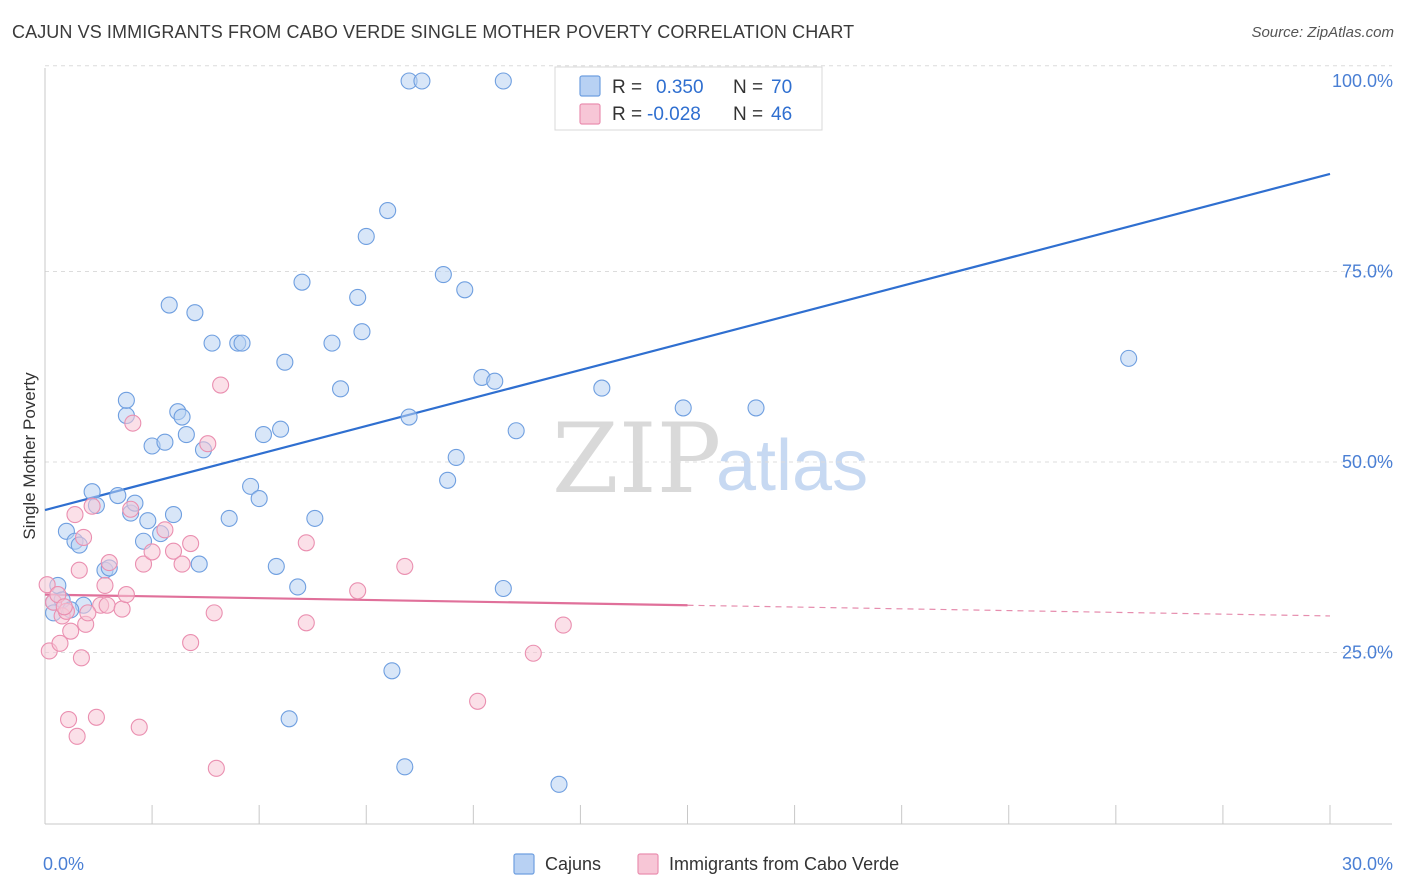 The height and width of the screenshot is (892, 1406). Describe the element at coordinates (63, 864) in the screenshot. I see `x-tick-label: 0.0%` at that location.